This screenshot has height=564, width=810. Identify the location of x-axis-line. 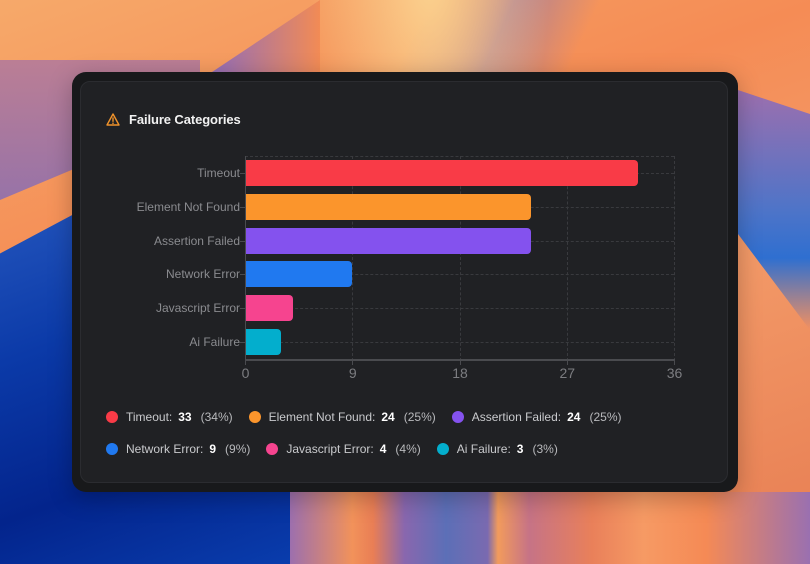
(459, 360).